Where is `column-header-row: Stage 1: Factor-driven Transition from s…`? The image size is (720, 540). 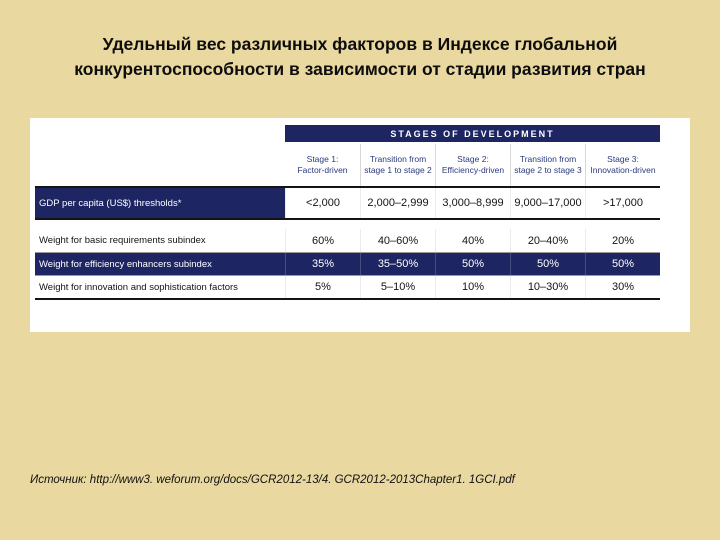
column-header-row: Stage 1: Factor-driven Transition from s… is located at coordinates (347, 165).